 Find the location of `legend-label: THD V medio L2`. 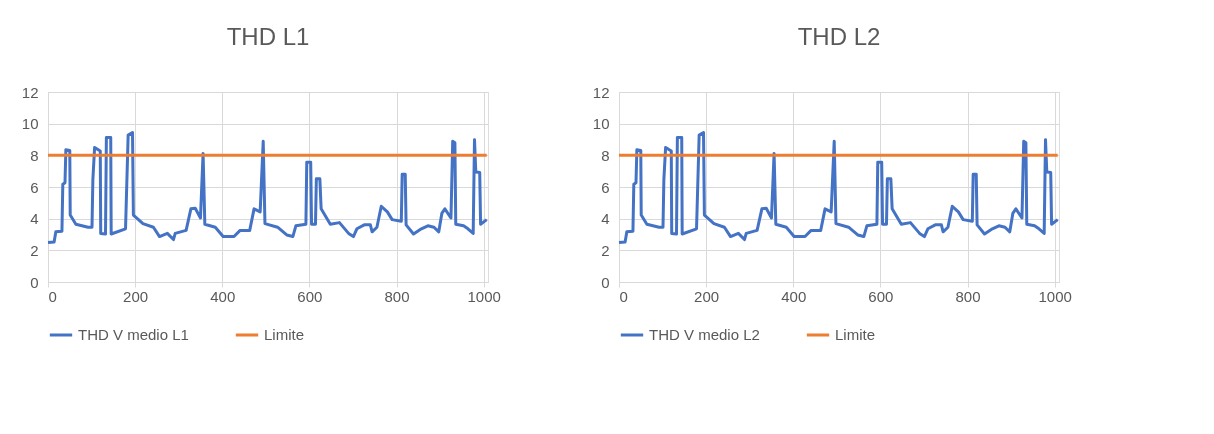

legend-label: THD V medio L2 is located at coordinates (704, 334).